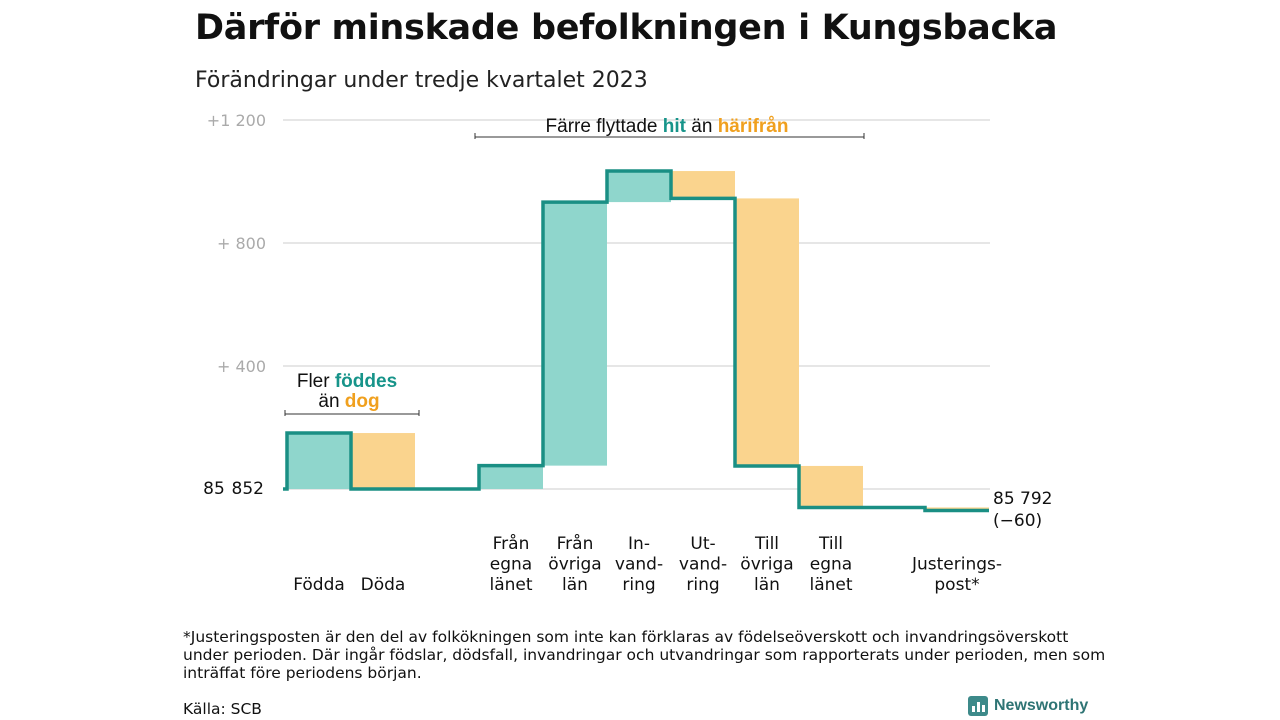 The height and width of the screenshot is (720, 1280). What do you see at coordinates (669, 136) in the screenshot?
I see `annotation-bracket-migration` at bounding box center [669, 136].